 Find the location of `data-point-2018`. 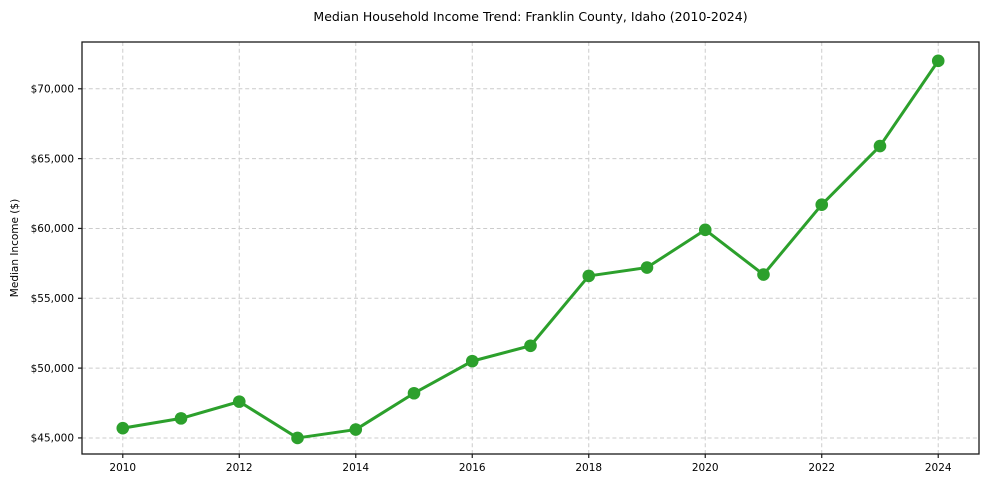

data-point-2018 is located at coordinates (589, 276).